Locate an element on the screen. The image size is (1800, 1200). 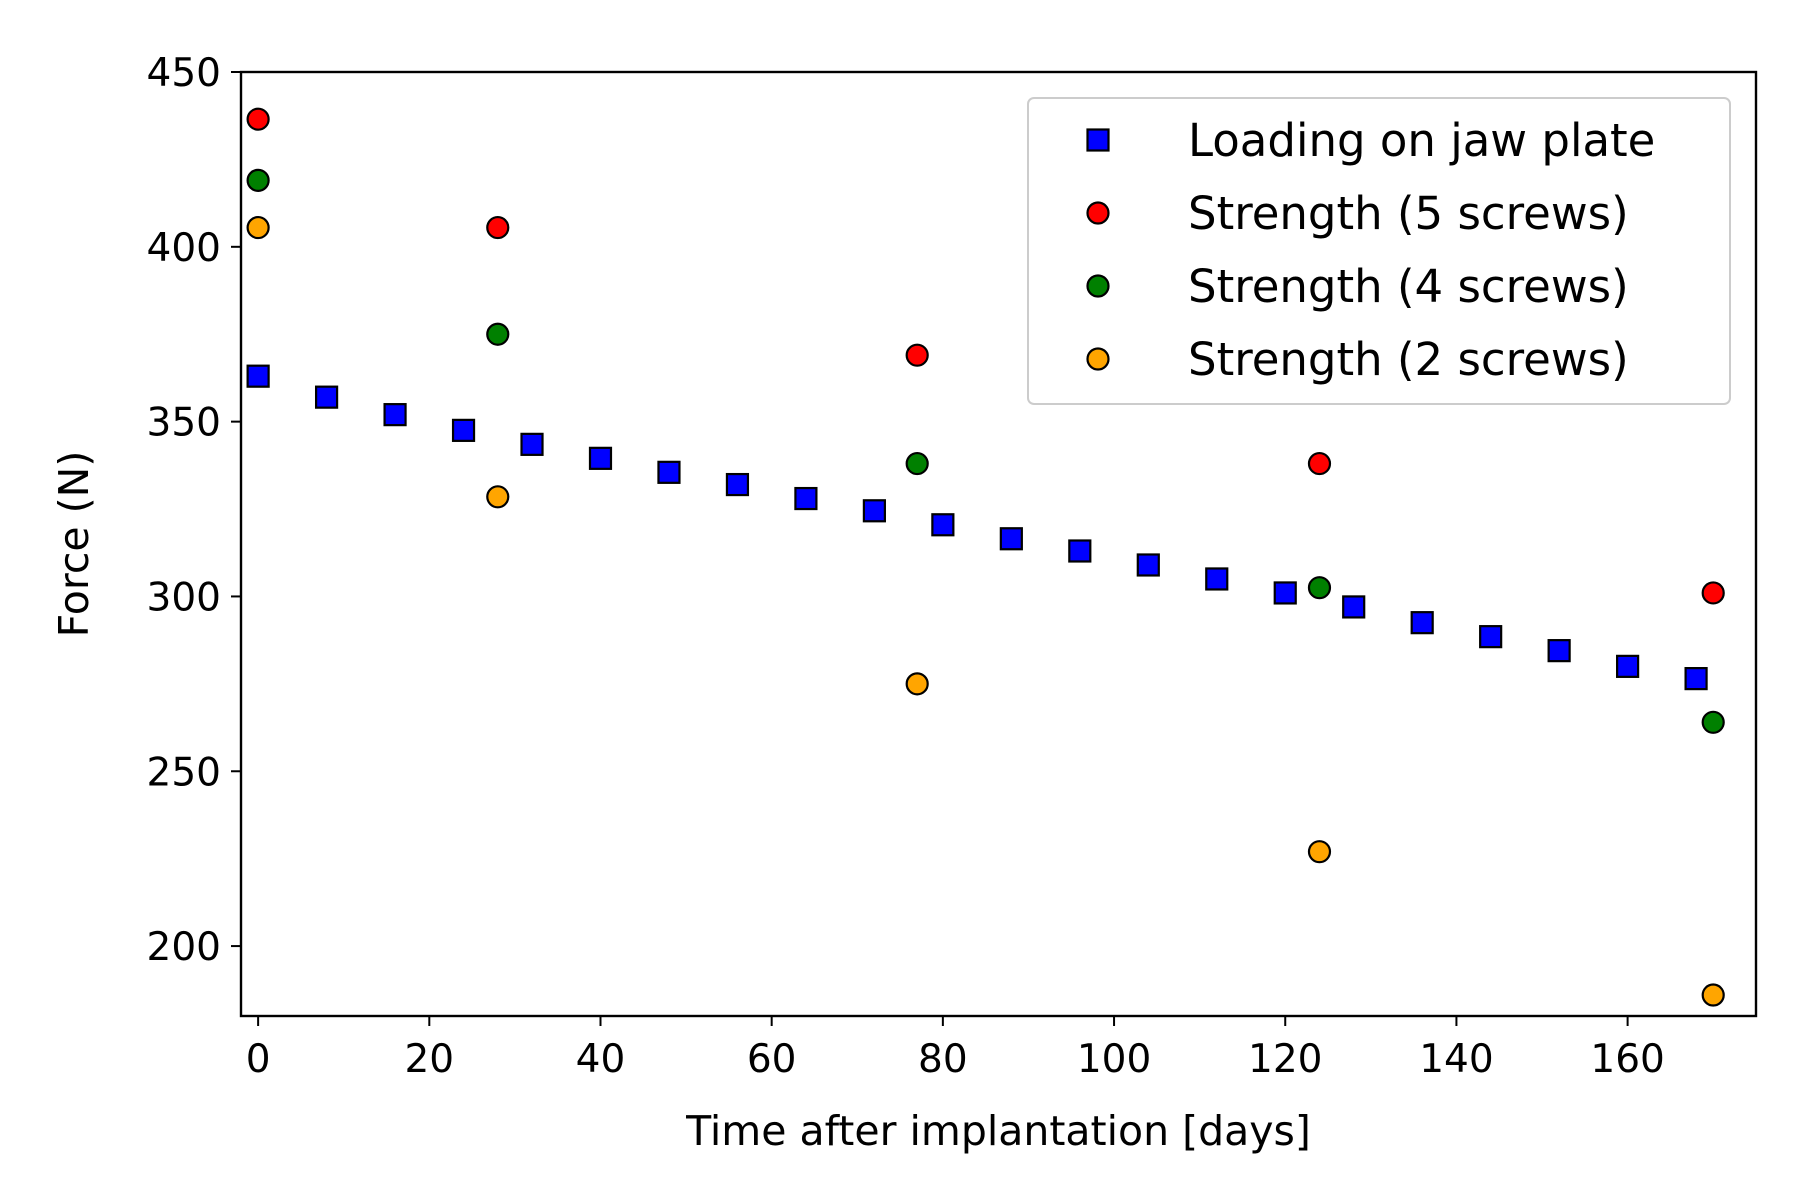
x-tick-label: 120 is located at coordinates (1285, 1059).